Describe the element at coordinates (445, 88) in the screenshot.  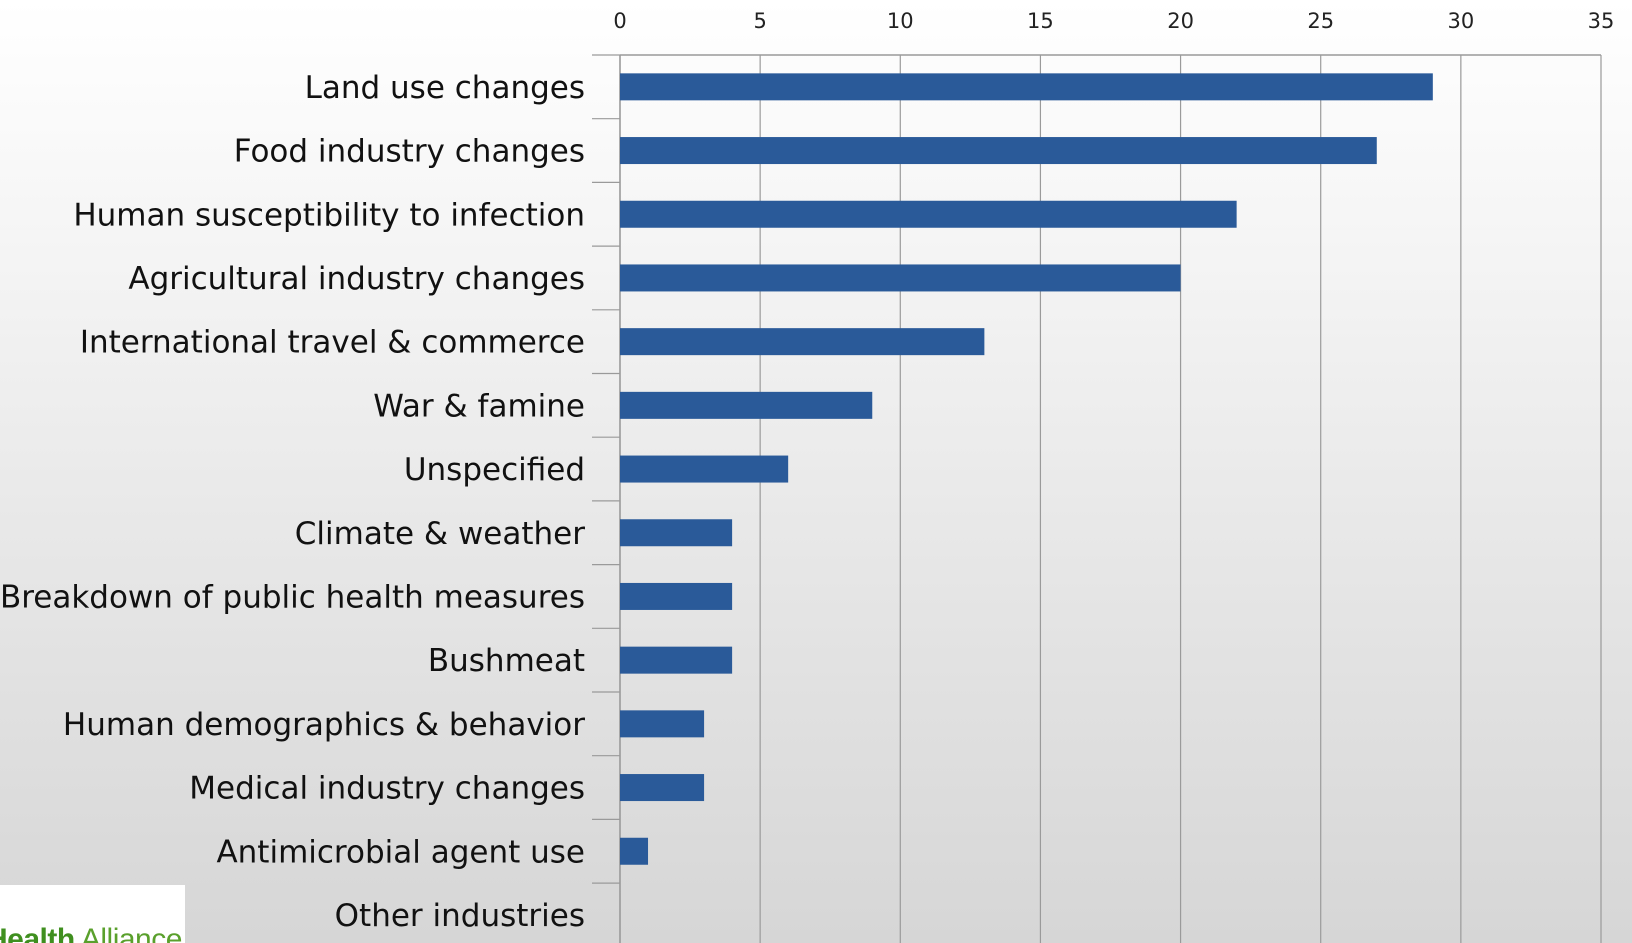
I see `category-label: Land use changes` at that location.